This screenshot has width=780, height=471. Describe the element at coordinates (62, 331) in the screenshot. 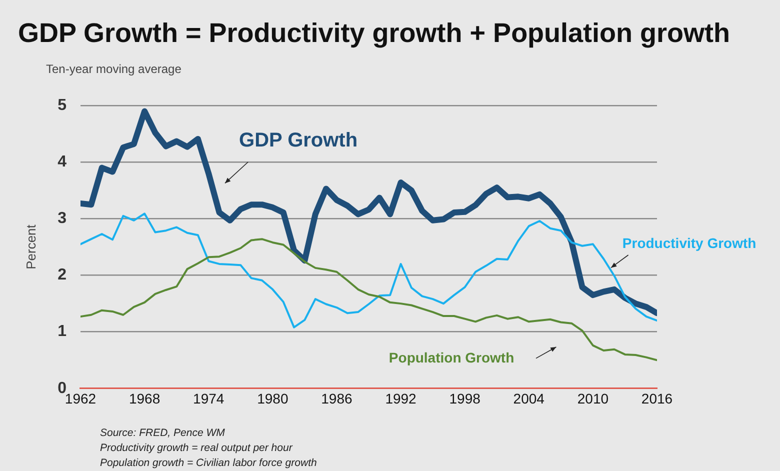

I see `y-tick-label: 1` at that location.